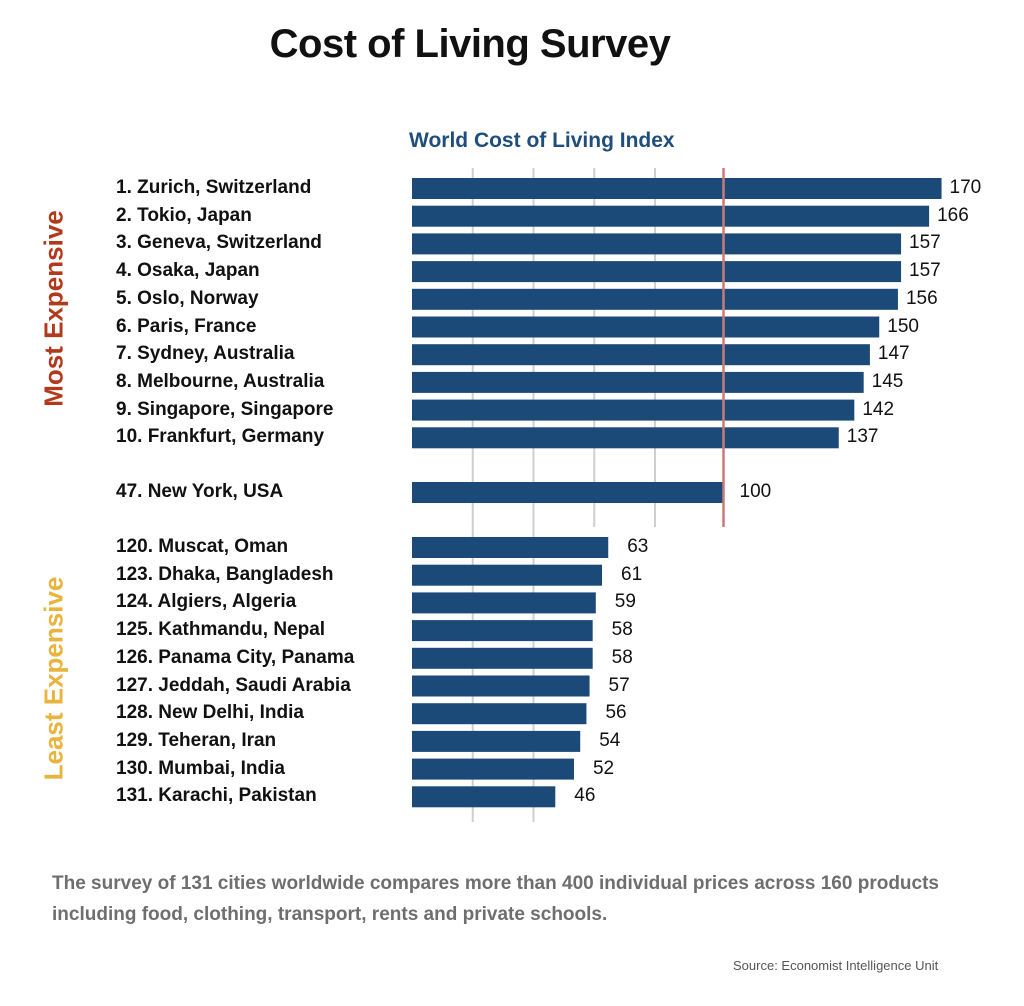 The height and width of the screenshot is (1006, 1024). Describe the element at coordinates (585, 796) in the screenshot. I see `value-label: 46` at that location.